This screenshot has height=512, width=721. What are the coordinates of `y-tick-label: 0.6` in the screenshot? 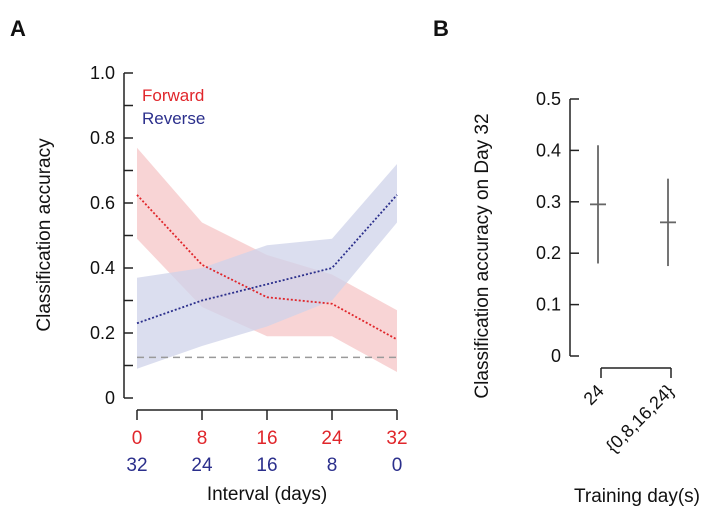 It's located at (102, 203).